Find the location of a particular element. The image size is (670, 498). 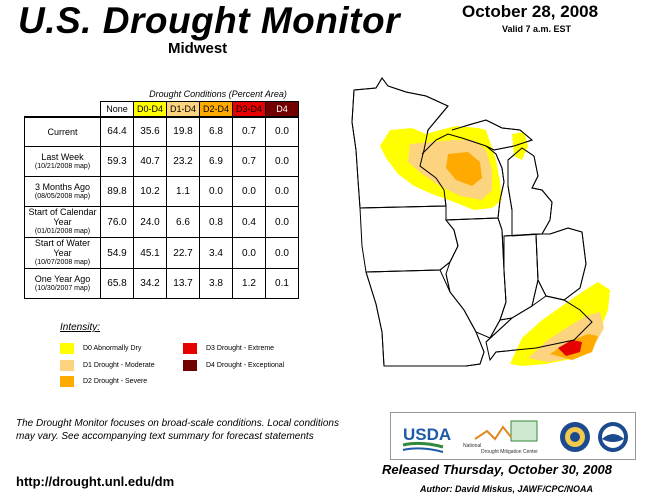

legend-label: D0 Abnormally Dry is located at coordinates (112, 348).